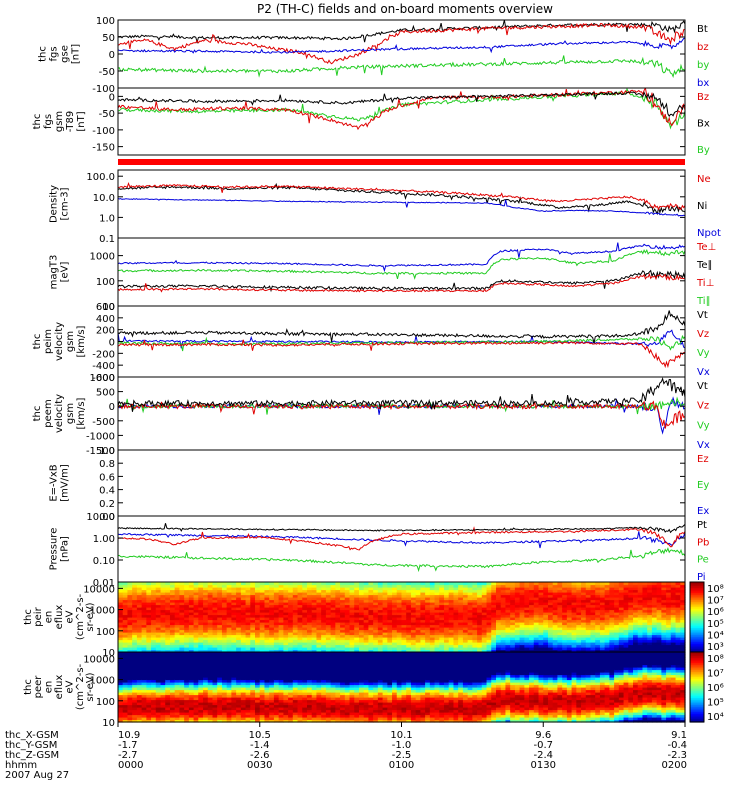 Image resolution: width=750 pixels, height=800 pixels. Describe the element at coordinates (104, 198) in the screenshot. I see `ytick-label: 10.0` at that location.